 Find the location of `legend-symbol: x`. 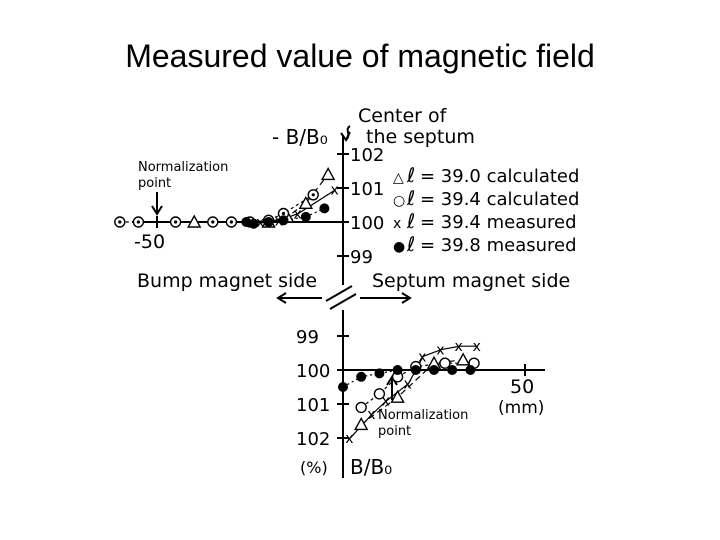

legend-symbol: x is located at coordinates (397, 224).